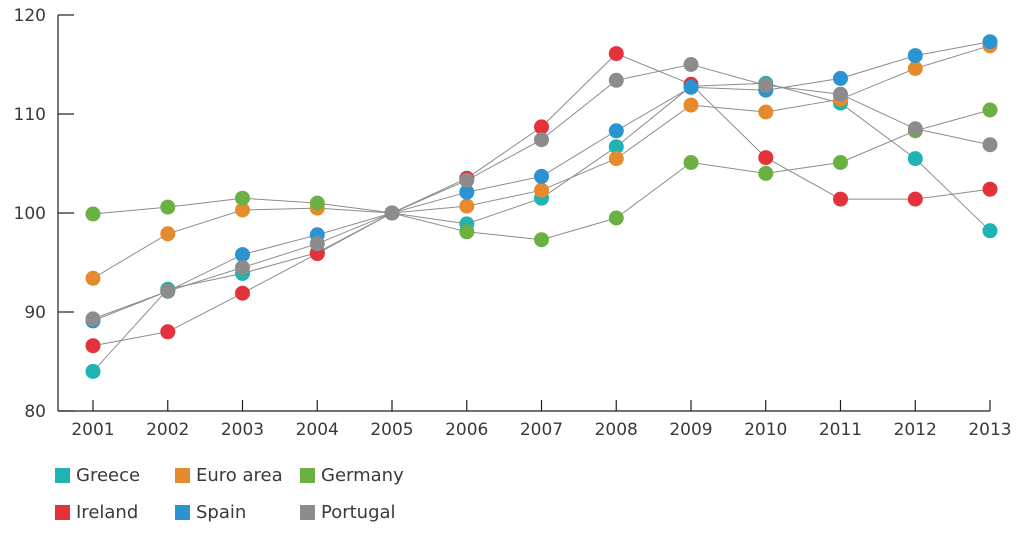 The width and height of the screenshot is (1016, 535). I want to click on x-tick-label: 2006, so click(466, 430).